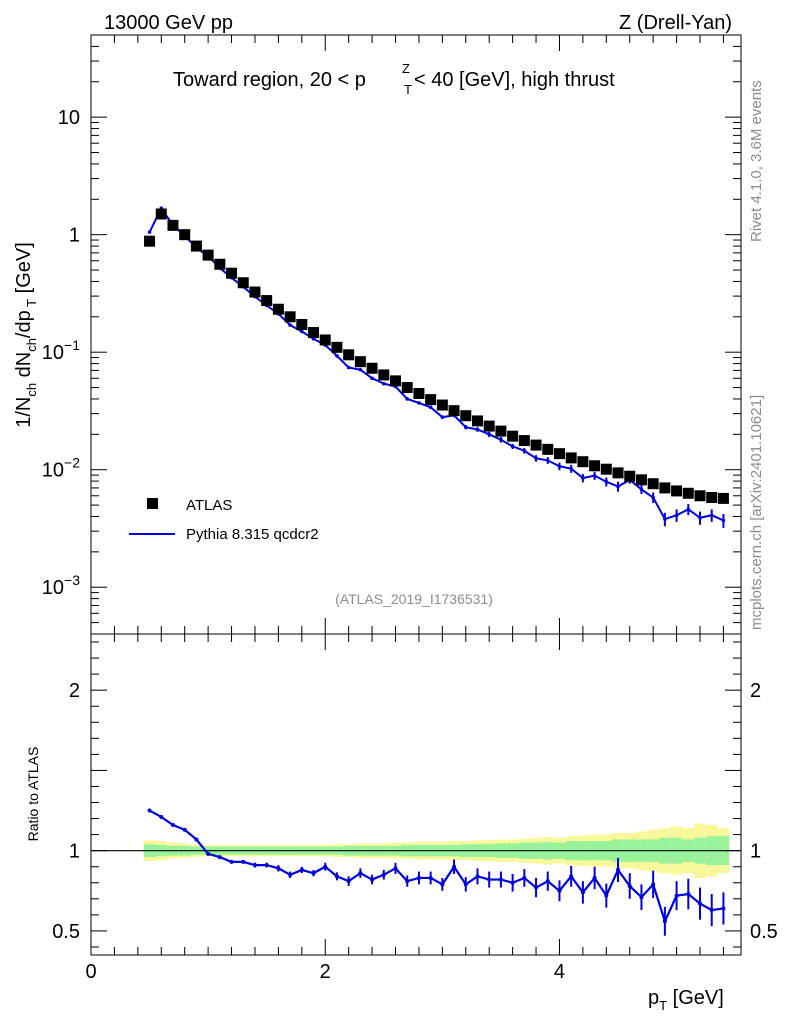 The image size is (786, 1024). What do you see at coordinates (675, 23) in the screenshot?
I see `process-label: Z (Drell-Yan)` at bounding box center [675, 23].